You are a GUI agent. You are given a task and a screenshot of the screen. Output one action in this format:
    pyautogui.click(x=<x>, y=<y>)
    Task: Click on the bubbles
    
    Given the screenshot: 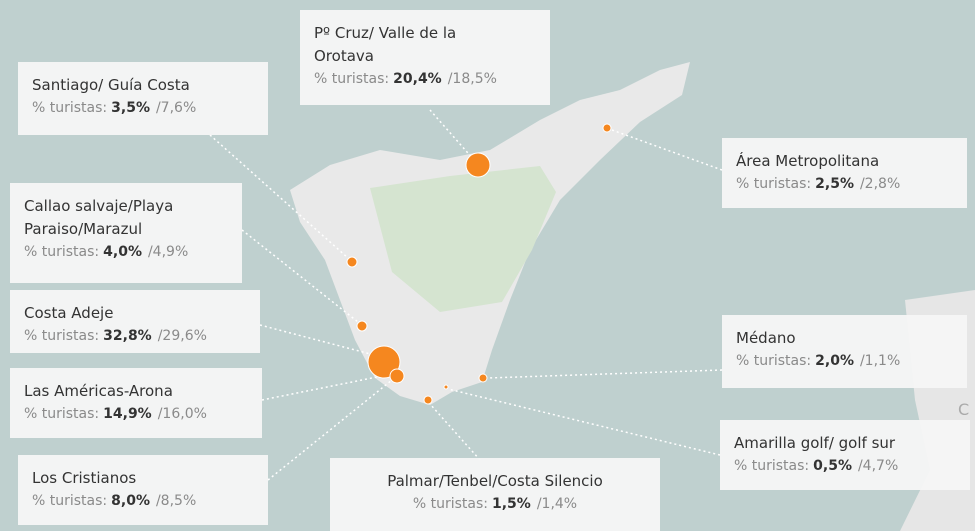 What is the action you would take?
    pyautogui.click(x=479, y=264)
    